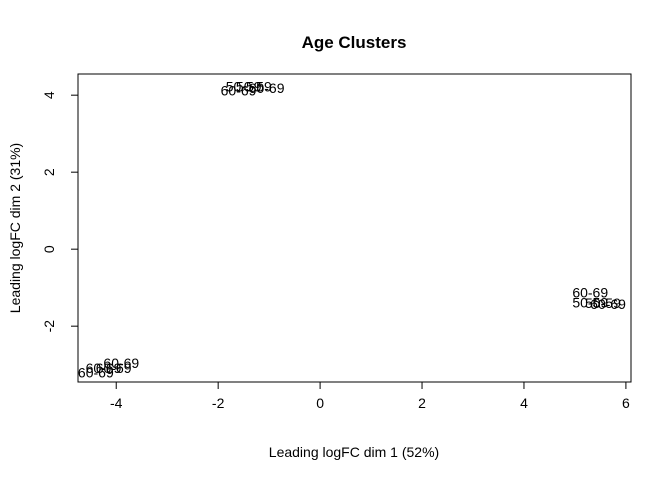  What do you see at coordinates (15, 228) in the screenshot?
I see `y-axis-label: Leading logFC dim 2 (31%)` at bounding box center [15, 228].